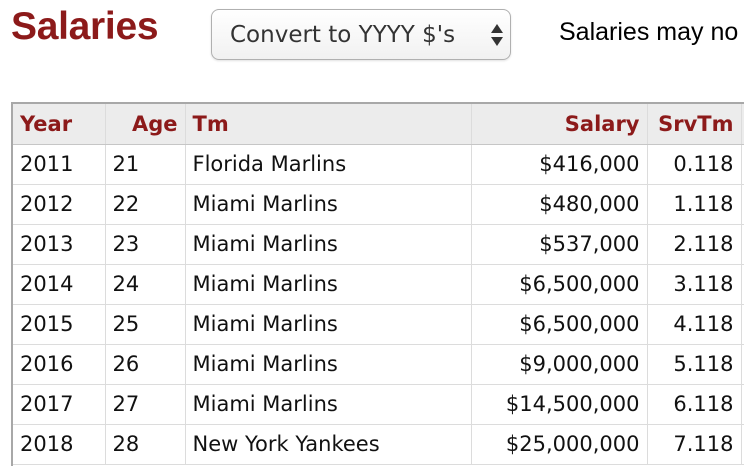 Image resolution: width=744 pixels, height=466 pixels. I want to click on cell-salary: $480,000, so click(559, 204).